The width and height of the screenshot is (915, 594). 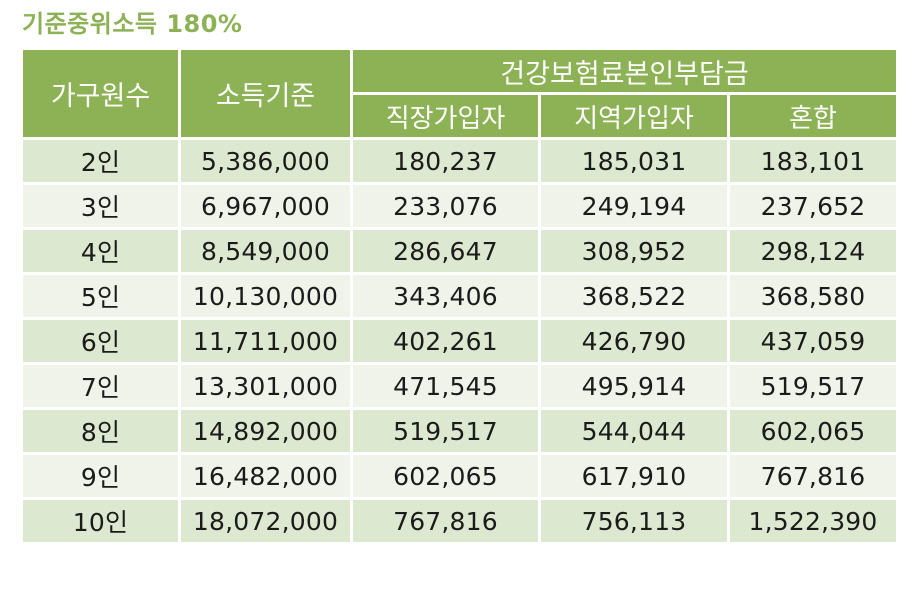 What do you see at coordinates (634, 116) in the screenshot?
I see `header-regional-subscriber: 지역가입자` at bounding box center [634, 116].